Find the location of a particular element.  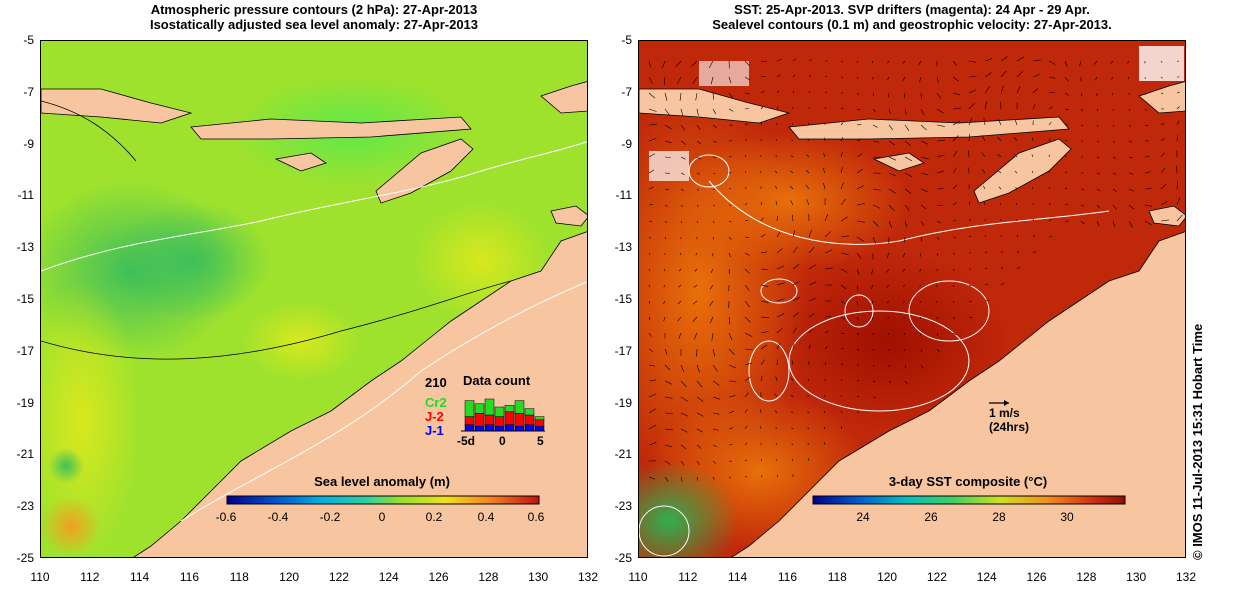

x-tick-label: 130 is located at coordinates (1136, 577).